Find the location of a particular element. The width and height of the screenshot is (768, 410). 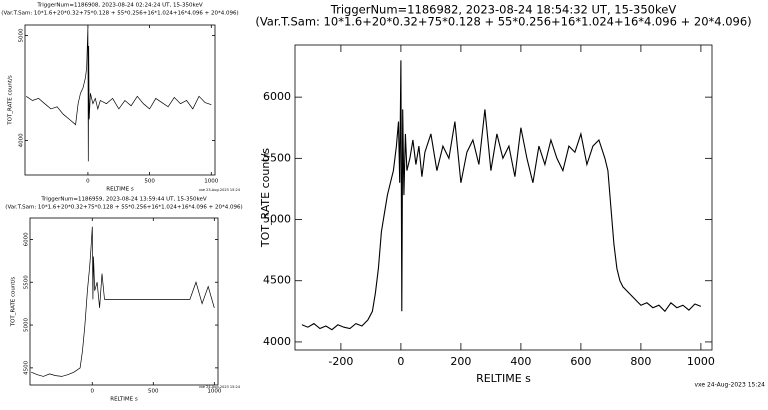

x-tick-label: 200 is located at coordinates (460, 361).